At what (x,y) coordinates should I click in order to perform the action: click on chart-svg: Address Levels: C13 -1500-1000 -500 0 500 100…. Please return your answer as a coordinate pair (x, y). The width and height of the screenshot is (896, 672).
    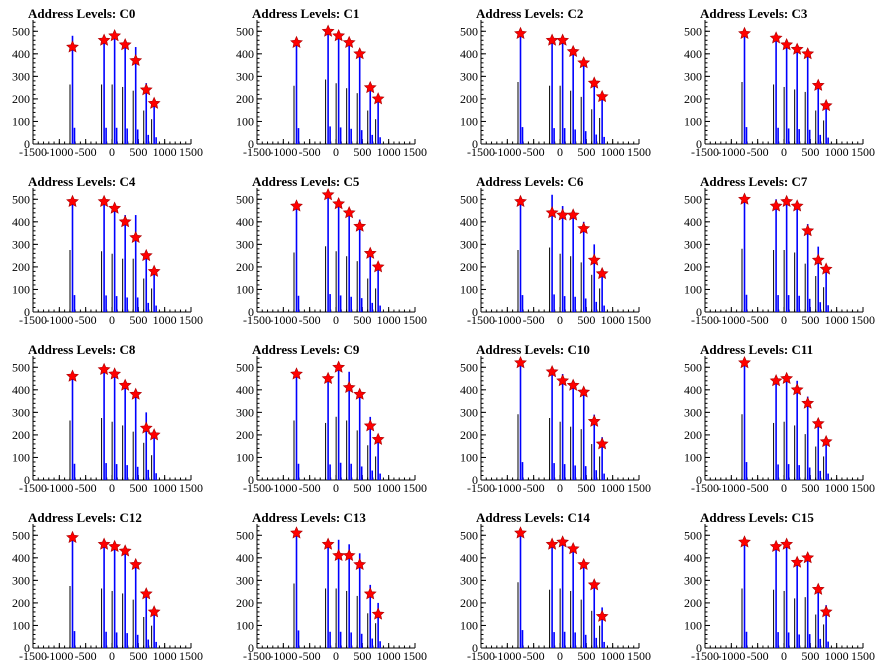
    Looking at the image, I should click on (331, 586).